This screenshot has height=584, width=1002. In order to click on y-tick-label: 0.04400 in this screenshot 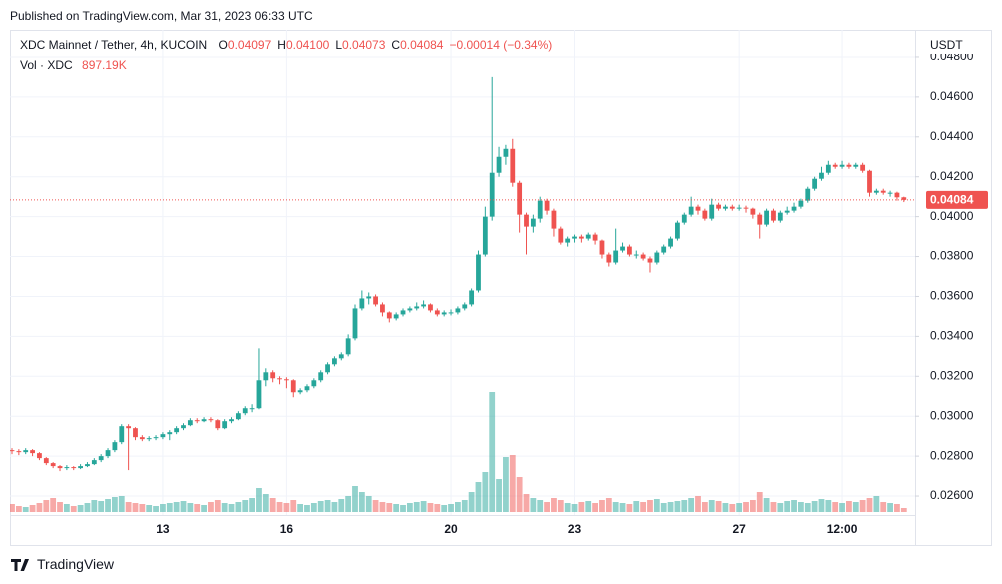, I will do `click(952, 136)`.